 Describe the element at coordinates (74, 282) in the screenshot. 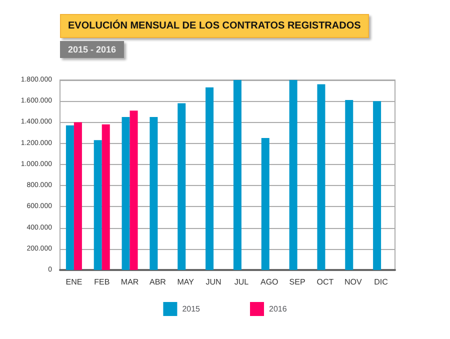

I see `x-tick-label: ENE` at that location.